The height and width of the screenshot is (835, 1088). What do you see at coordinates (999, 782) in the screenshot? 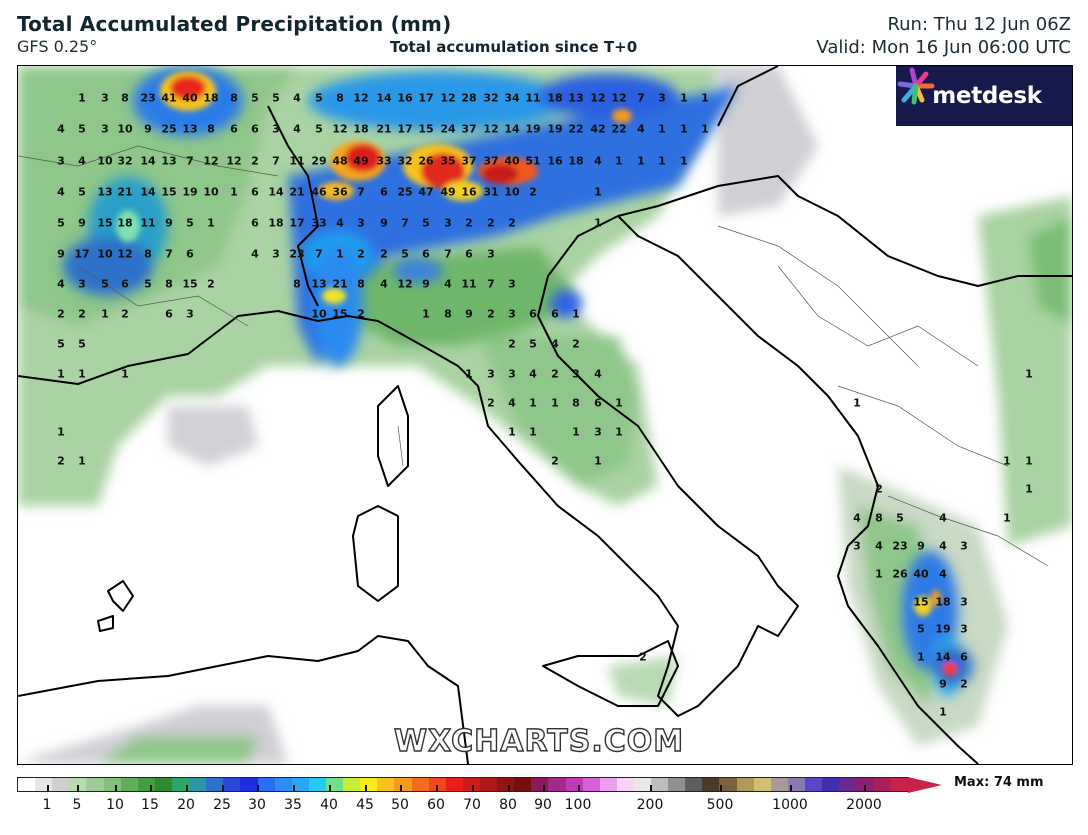
I see `max-value-label: Max: 74 mm` at bounding box center [999, 782].